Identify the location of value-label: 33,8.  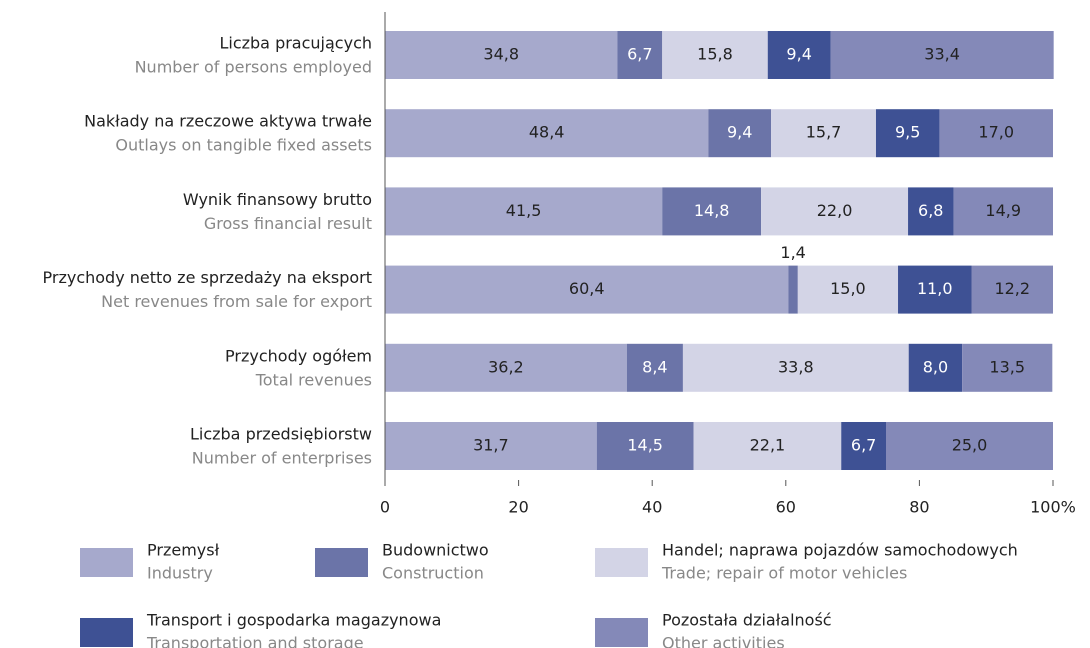
(796, 366).